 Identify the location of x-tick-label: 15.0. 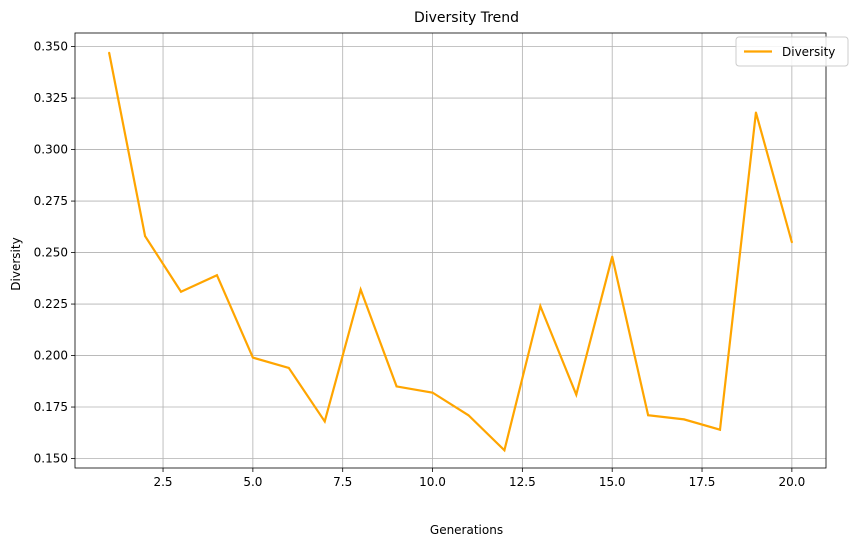
(612, 482).